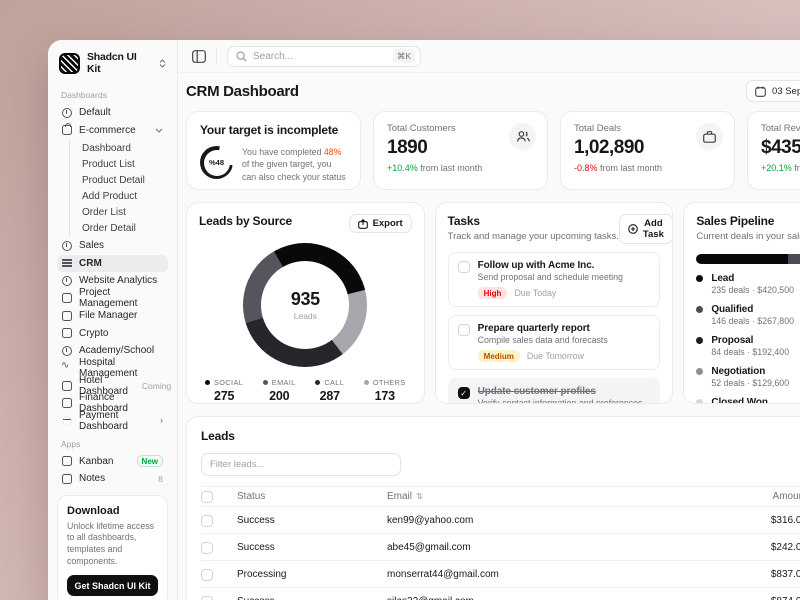  I want to click on table-row: Success abe45@gmail.com $242.00, so click(500, 547).